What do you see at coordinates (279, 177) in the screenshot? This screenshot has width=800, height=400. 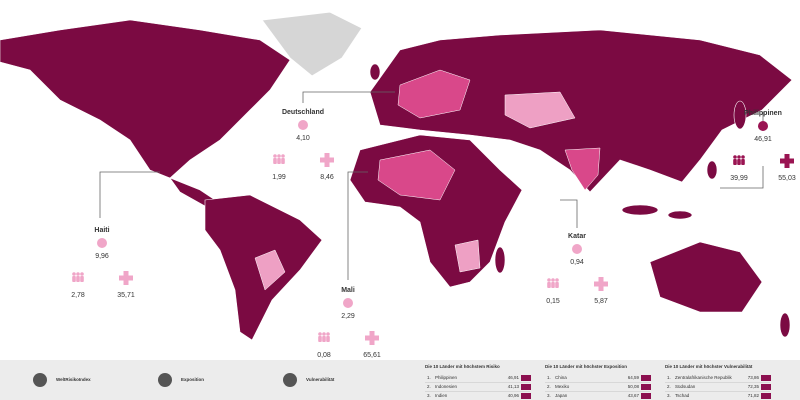 I see `callout-exposure: 1,99` at bounding box center [279, 177].